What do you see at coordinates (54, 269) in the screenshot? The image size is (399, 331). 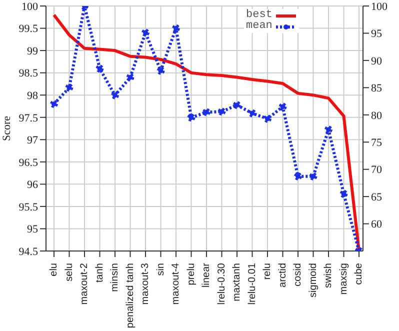 I see `x-tick-label: elu` at bounding box center [54, 269].